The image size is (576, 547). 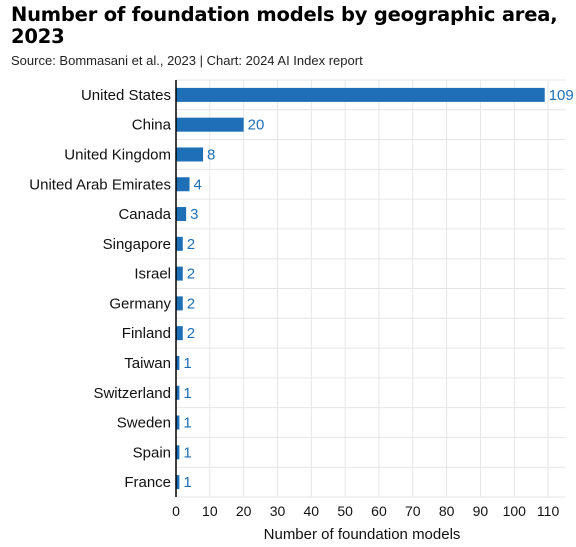 I want to click on x-tick-label: 110, so click(x=548, y=511).